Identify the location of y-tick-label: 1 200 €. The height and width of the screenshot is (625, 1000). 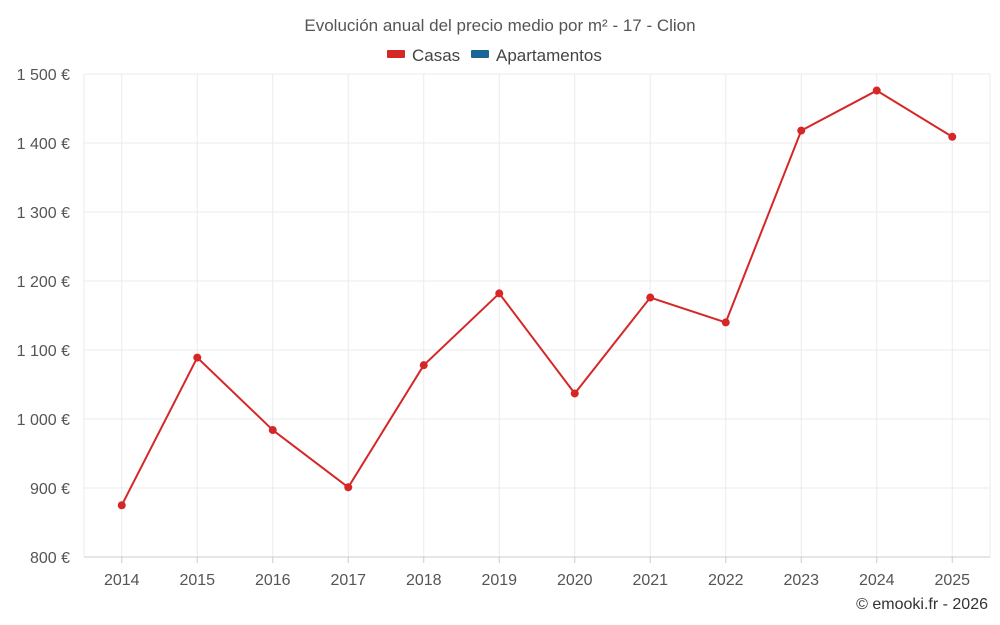
(43, 282).